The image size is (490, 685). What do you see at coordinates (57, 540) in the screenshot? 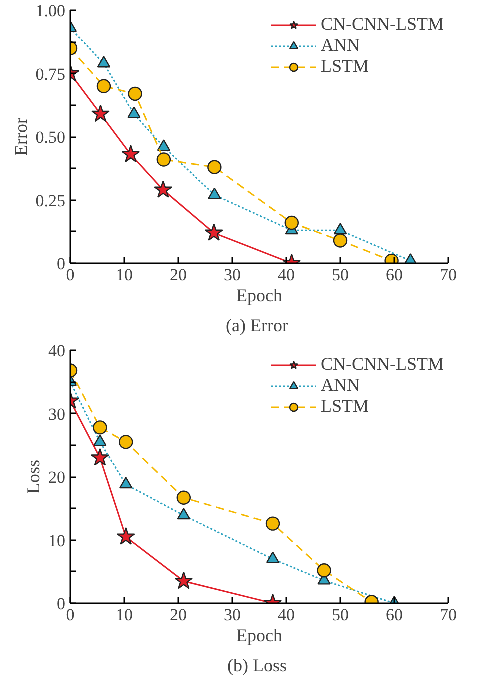
I see `y-tick-label: 10` at bounding box center [57, 540].